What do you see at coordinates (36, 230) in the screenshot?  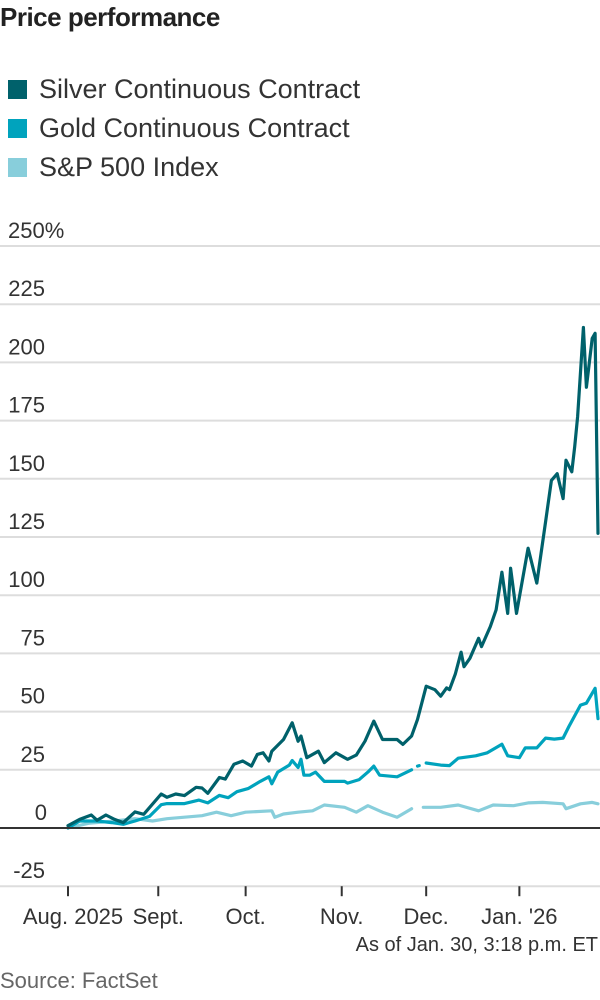 I see `y-tick-label: 250%` at bounding box center [36, 230].